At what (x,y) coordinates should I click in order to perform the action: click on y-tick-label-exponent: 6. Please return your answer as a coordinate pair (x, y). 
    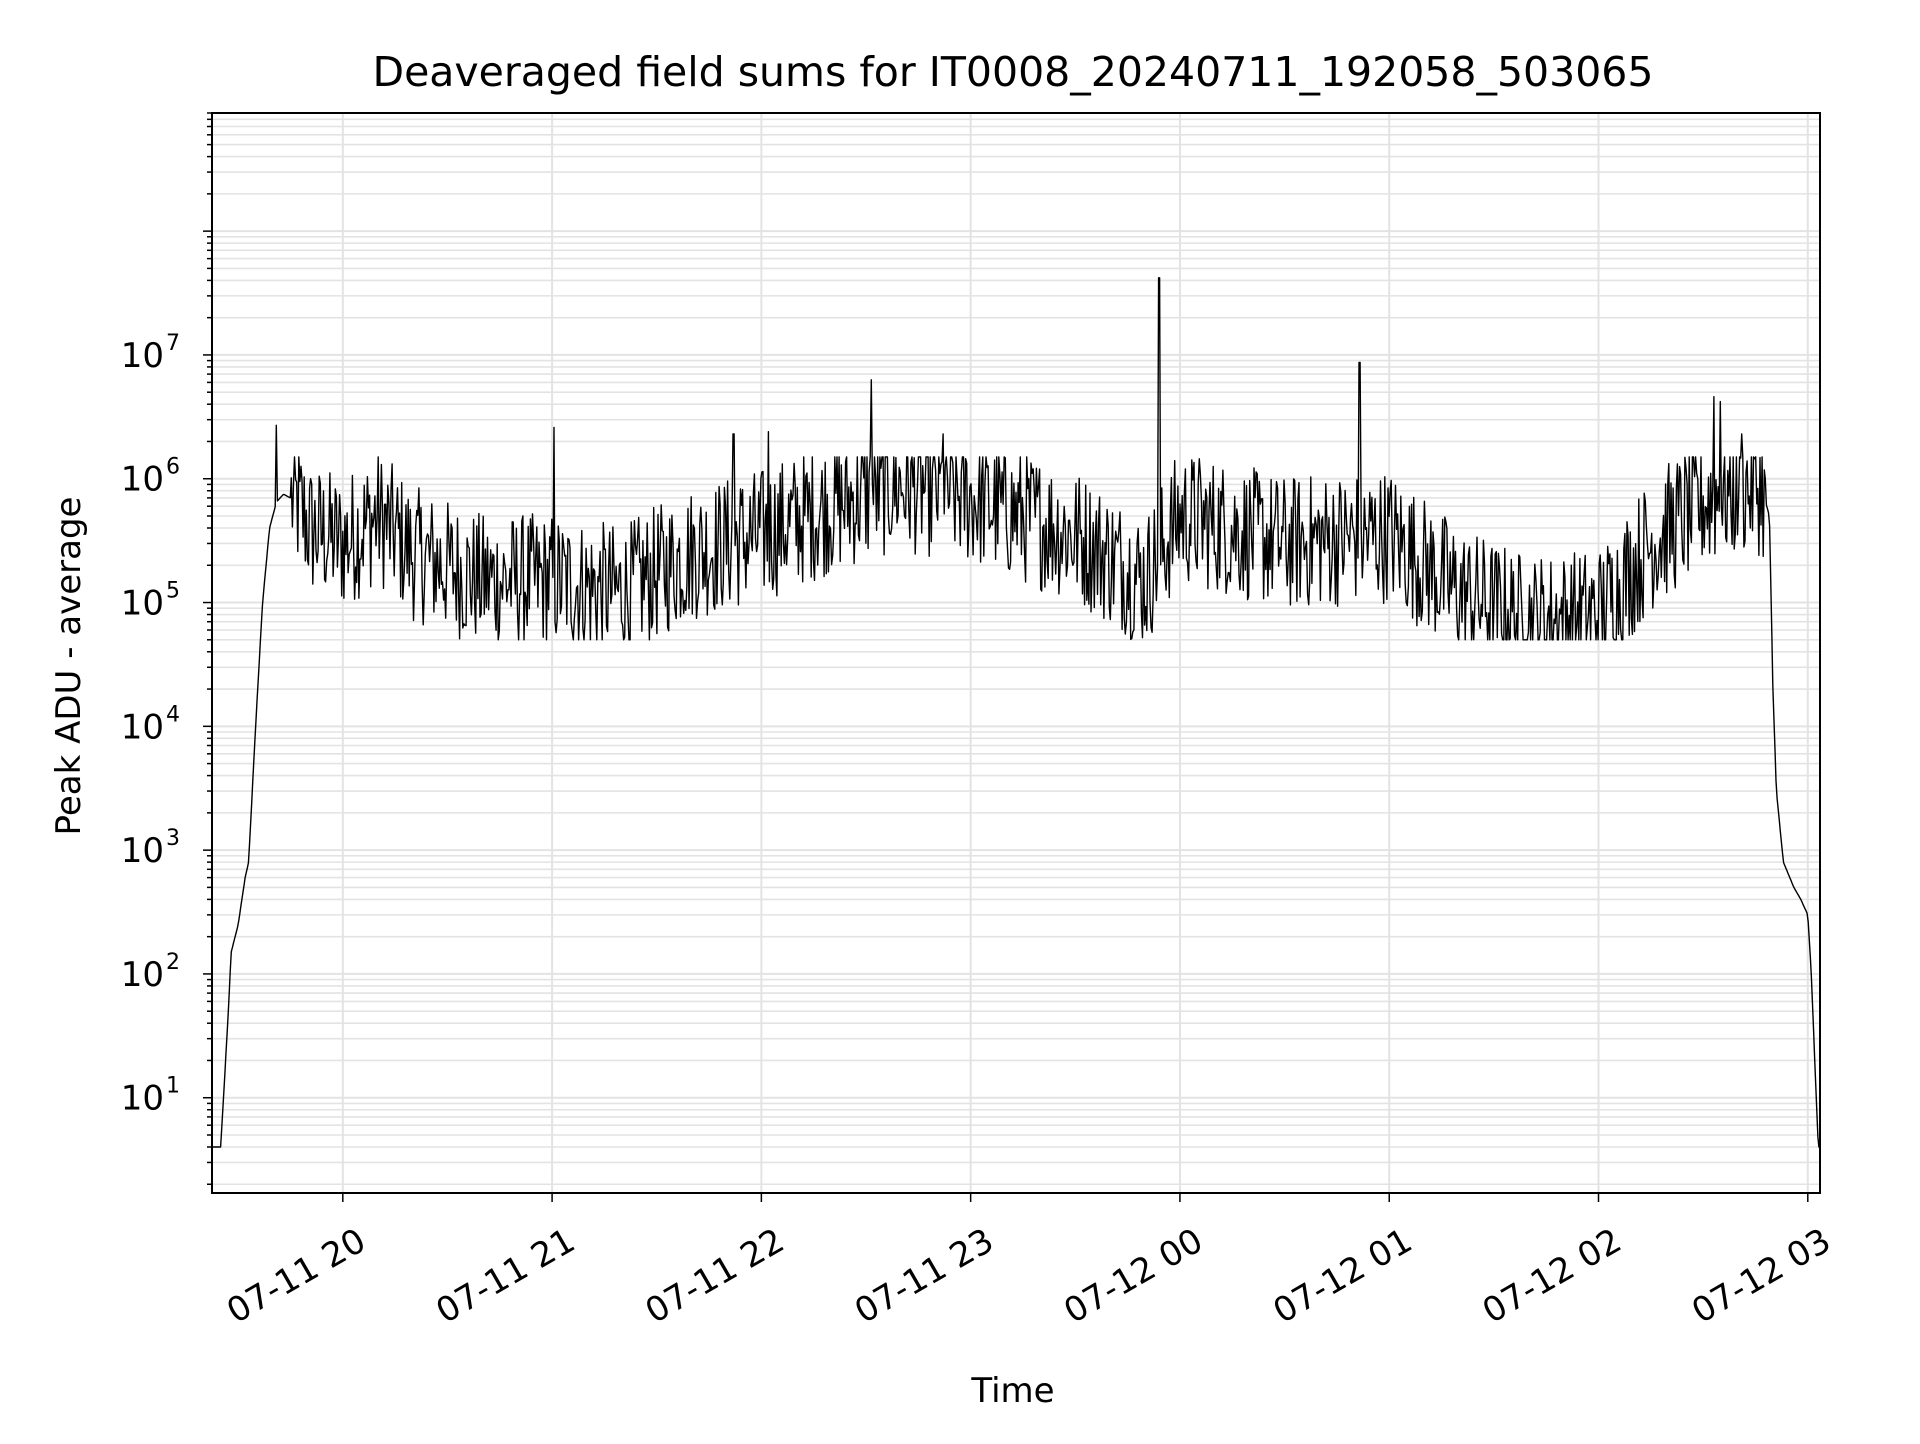
    Looking at the image, I should click on (173, 467).